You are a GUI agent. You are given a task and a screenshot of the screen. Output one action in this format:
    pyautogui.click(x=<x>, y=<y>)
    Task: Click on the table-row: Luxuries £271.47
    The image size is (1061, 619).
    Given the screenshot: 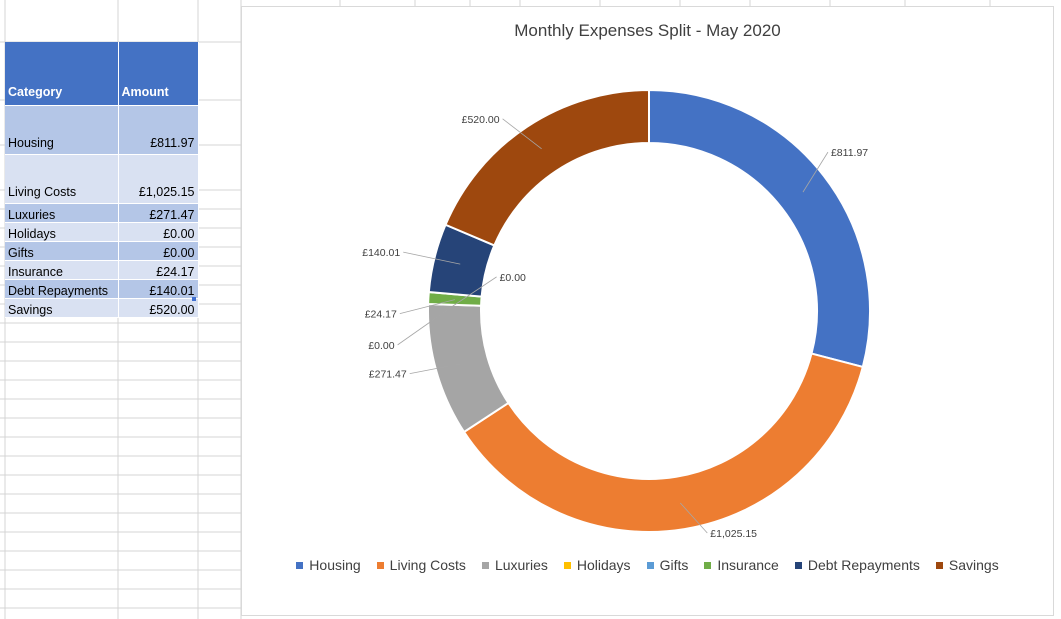 What is the action you would take?
    pyautogui.click(x=102, y=213)
    